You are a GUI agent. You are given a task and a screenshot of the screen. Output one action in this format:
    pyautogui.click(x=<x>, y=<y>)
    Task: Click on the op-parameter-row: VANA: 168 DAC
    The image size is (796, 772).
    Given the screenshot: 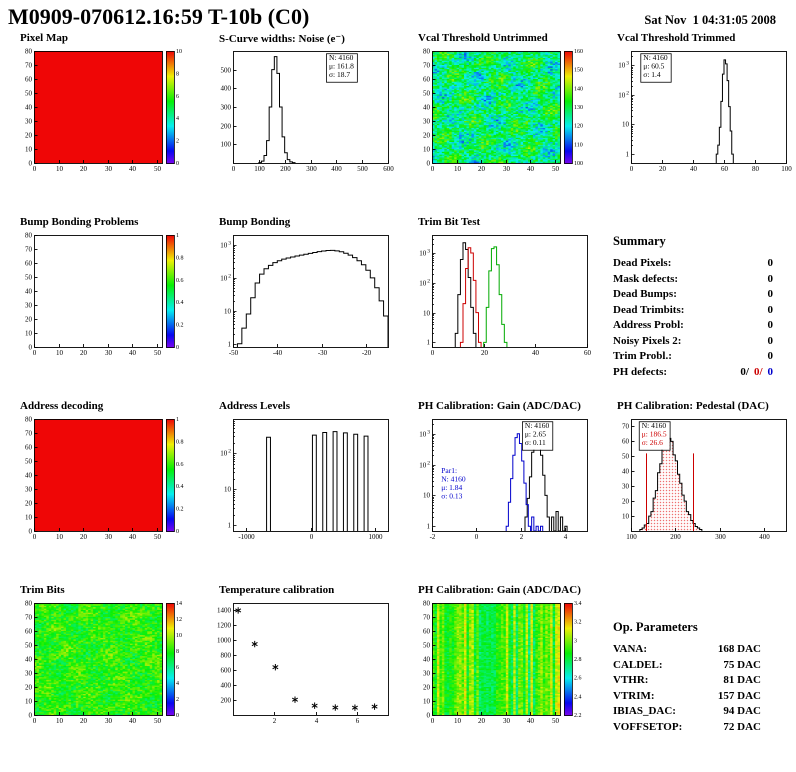 What is the action you would take?
    pyautogui.click(x=687, y=650)
    